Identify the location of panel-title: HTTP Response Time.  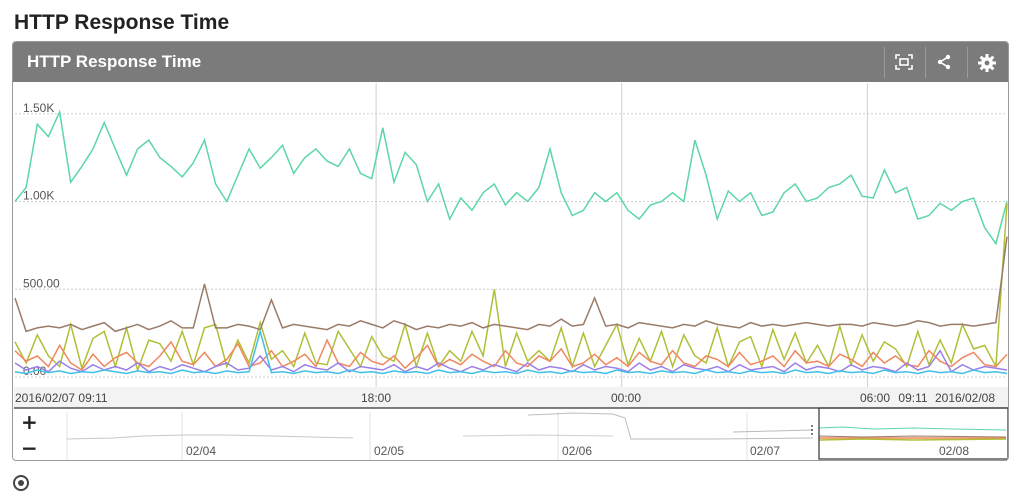
(114, 61).